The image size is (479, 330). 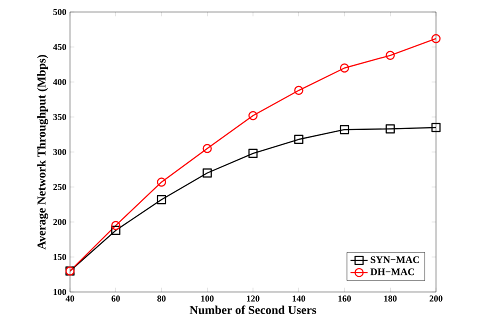 I want to click on x-tick-label: 120, so click(x=253, y=299).